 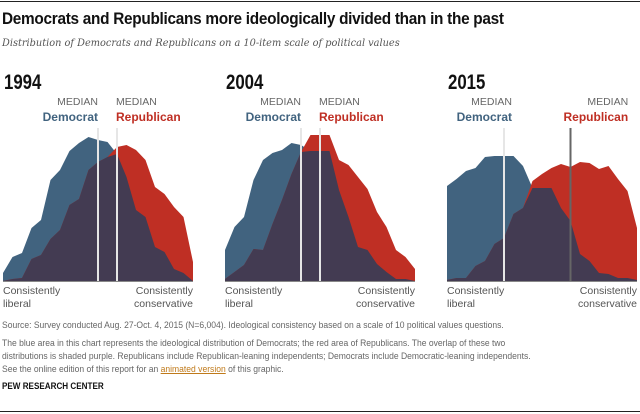 I want to click on pew-logo-text: PEW RESEARCH CENTER, so click(x=53, y=386).